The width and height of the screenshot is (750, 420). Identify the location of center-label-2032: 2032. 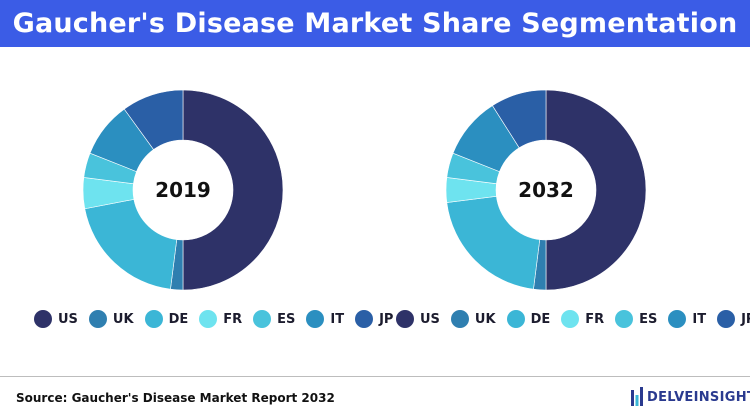
(546, 190).